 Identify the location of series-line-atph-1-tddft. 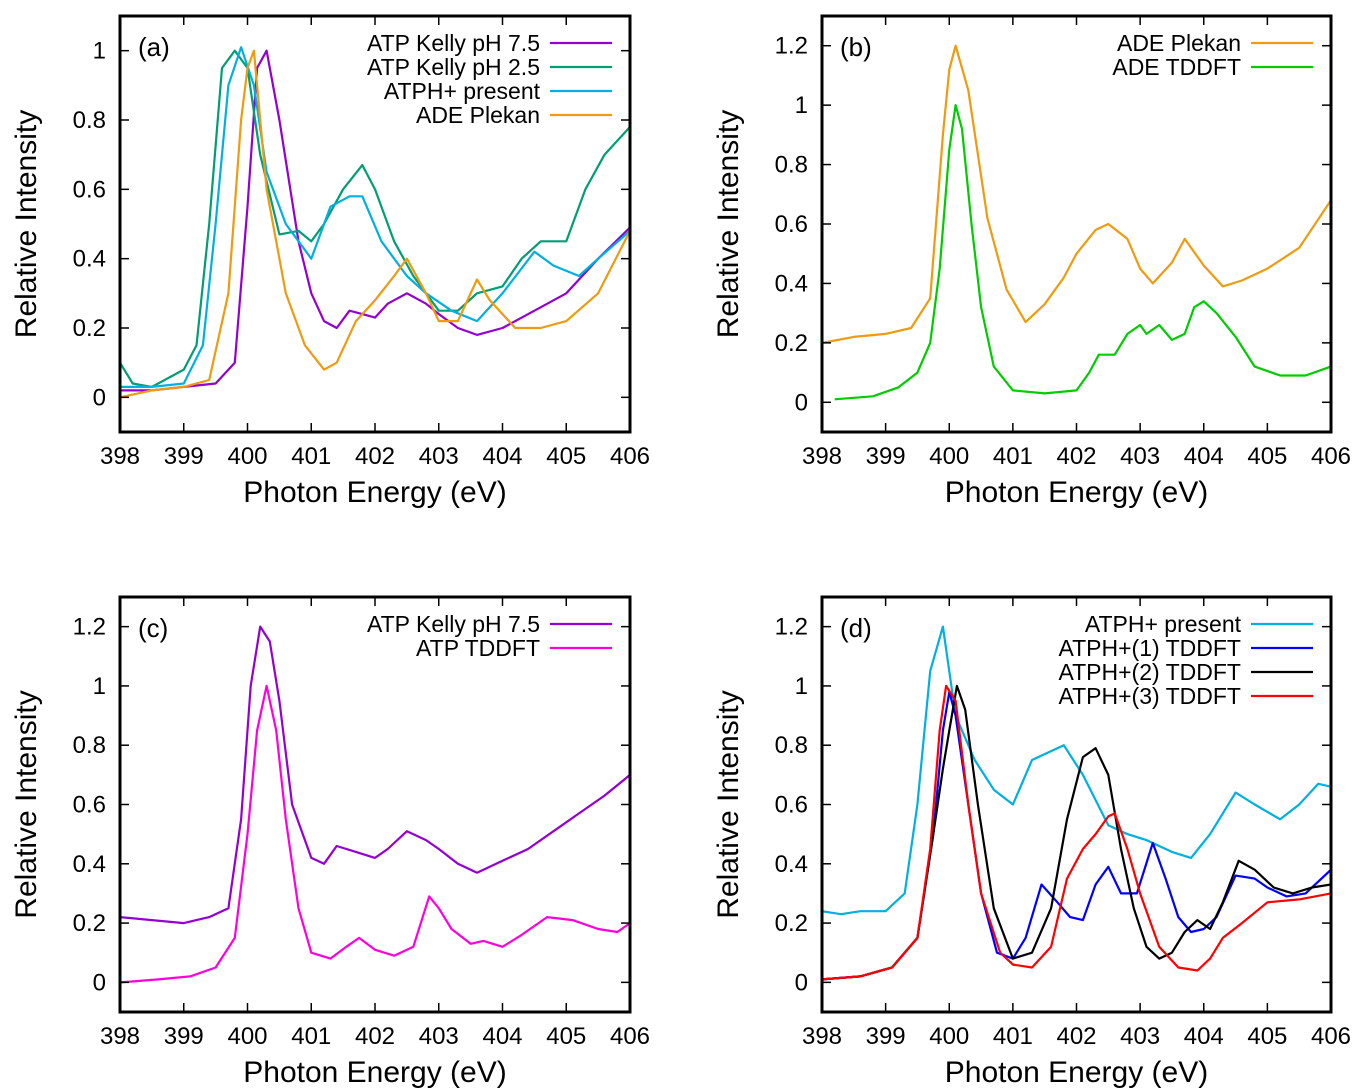
(1076, 835).